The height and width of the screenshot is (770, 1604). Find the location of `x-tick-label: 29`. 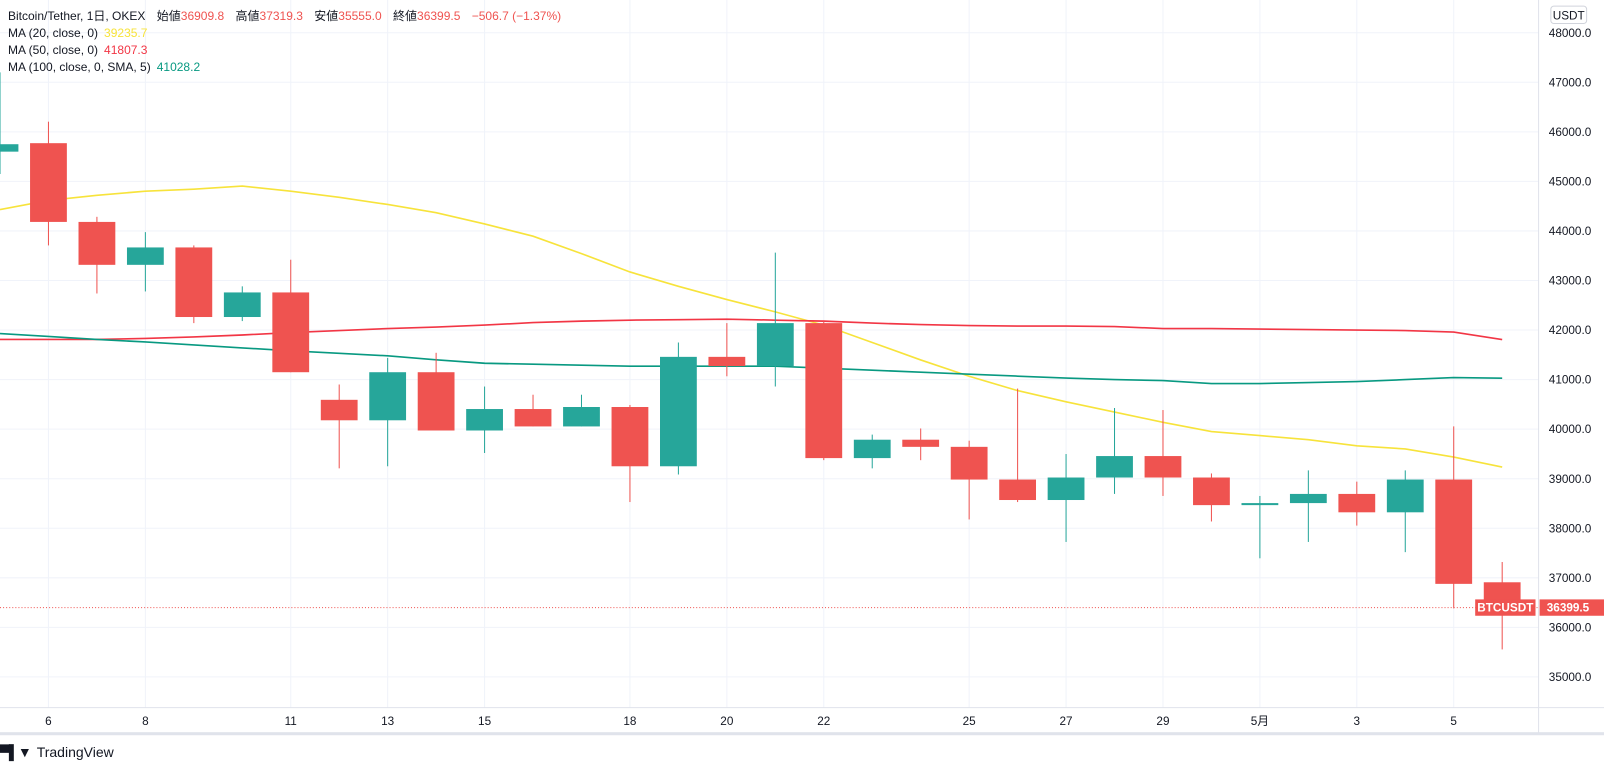

x-tick-label: 29 is located at coordinates (1162, 721).